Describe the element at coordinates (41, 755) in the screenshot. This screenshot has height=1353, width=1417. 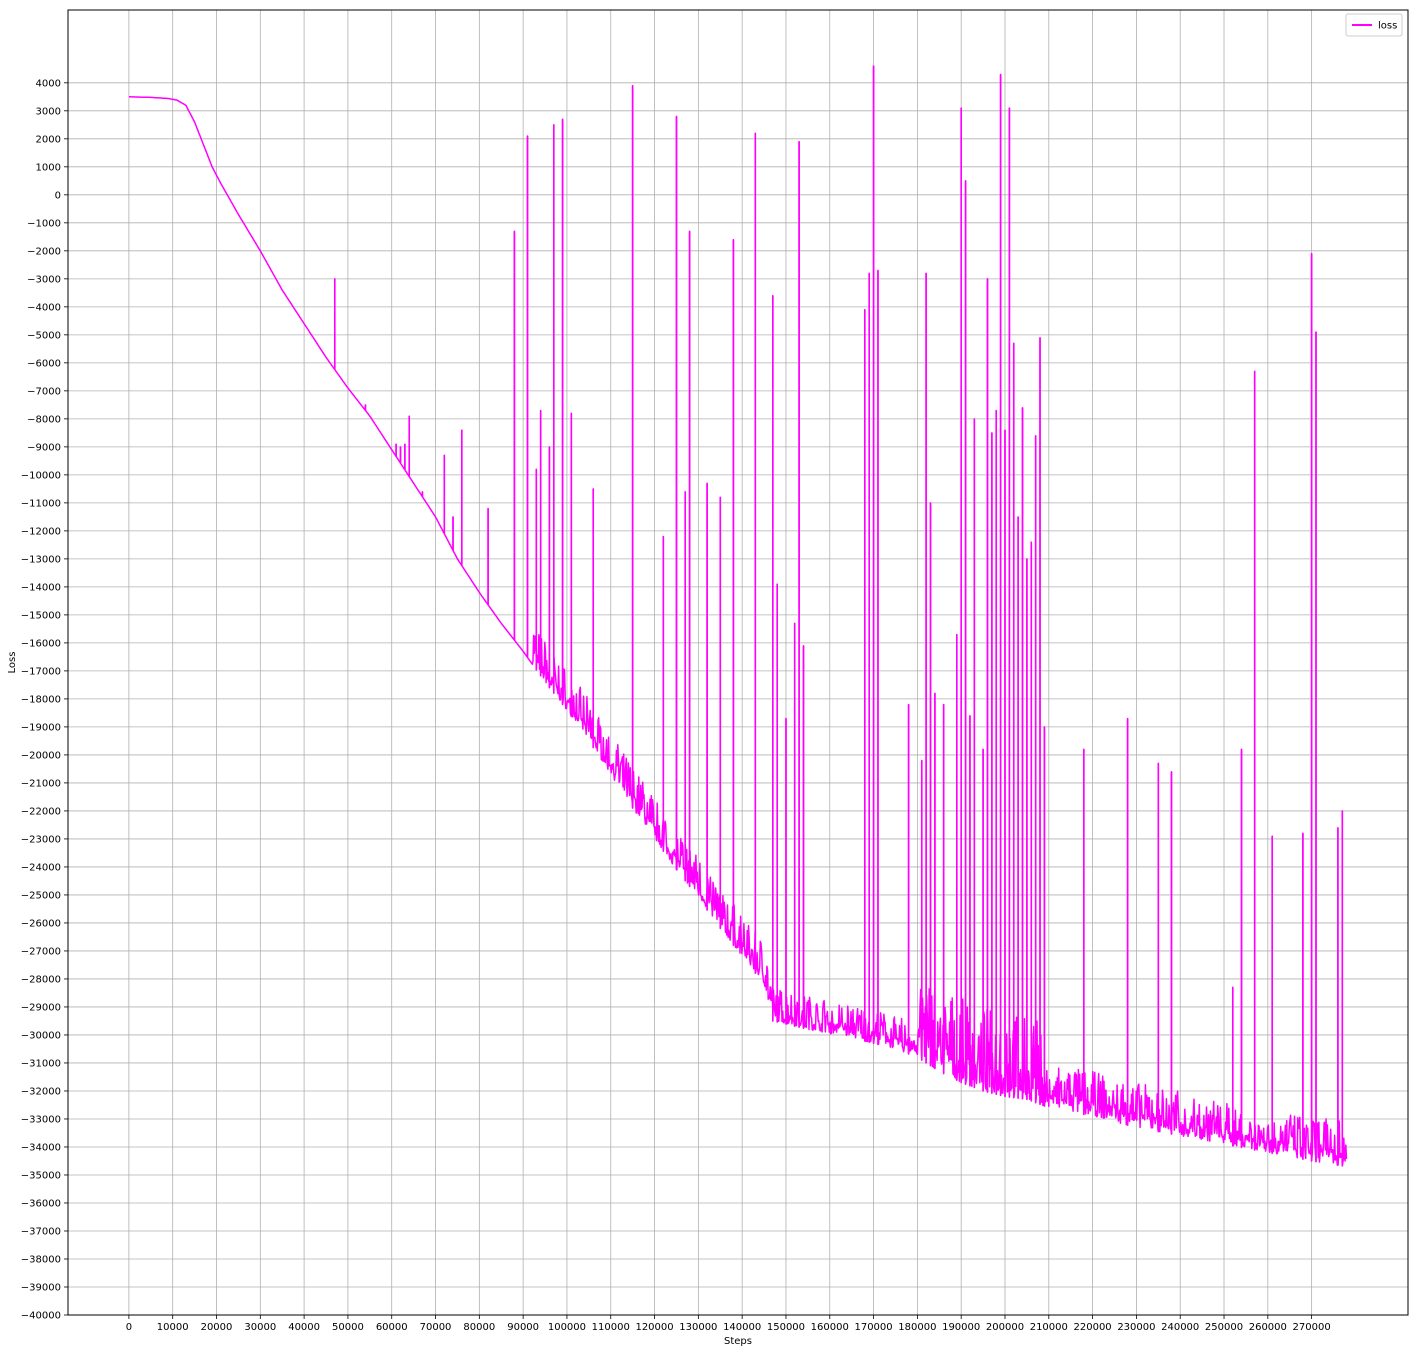
I see `y-tick-label: −20000` at that location.